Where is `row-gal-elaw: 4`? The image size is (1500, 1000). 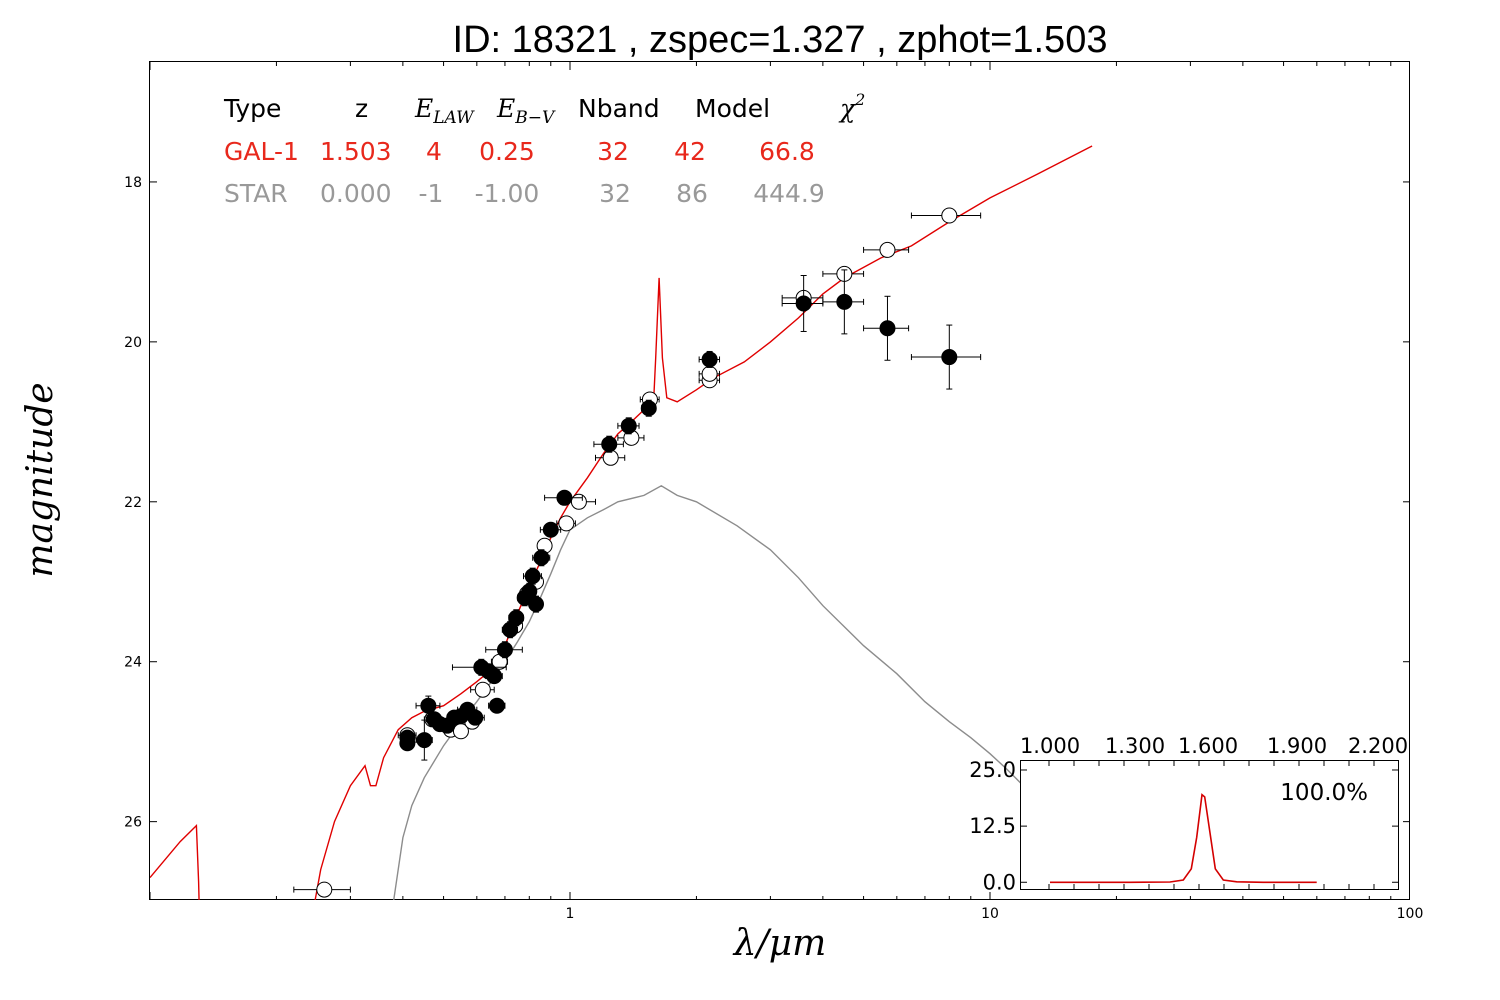 row-gal-elaw: 4 is located at coordinates (434, 151).